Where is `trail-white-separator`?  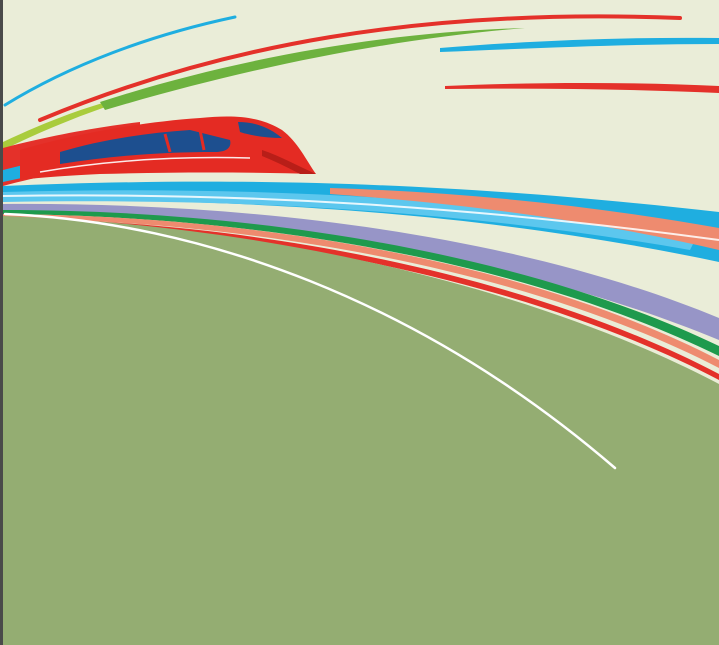 trail-white-separator is located at coordinates (360, 217).